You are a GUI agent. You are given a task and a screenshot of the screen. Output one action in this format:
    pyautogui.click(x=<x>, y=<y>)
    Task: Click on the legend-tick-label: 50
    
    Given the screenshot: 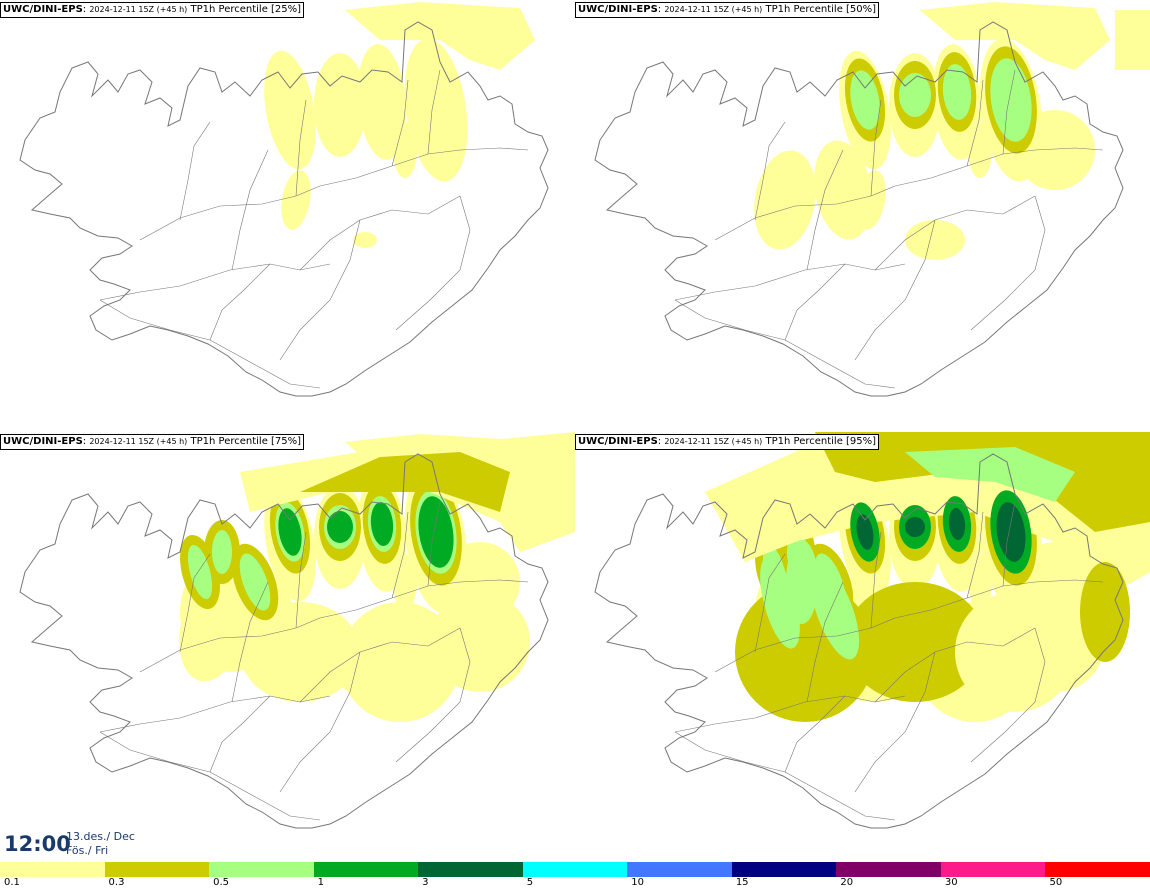 What is the action you would take?
    pyautogui.click(x=1056, y=882)
    